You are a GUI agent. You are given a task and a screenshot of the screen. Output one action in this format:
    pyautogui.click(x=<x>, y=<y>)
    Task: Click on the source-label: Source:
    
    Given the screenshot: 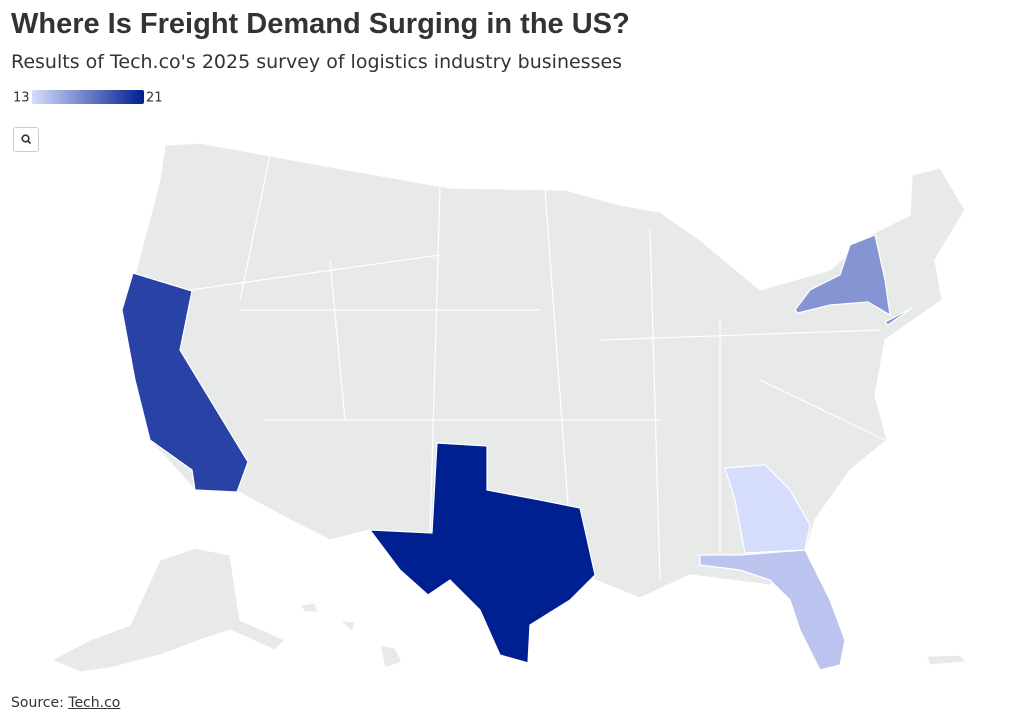 What is the action you would take?
    pyautogui.click(x=37, y=703)
    